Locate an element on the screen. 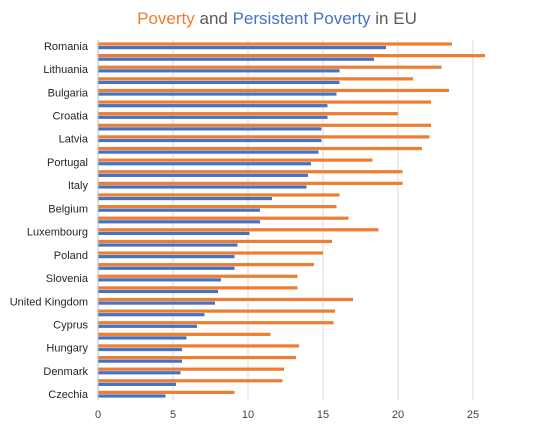 Image resolution: width=555 pixels, height=428 pixels. category-label: Romania is located at coordinates (66, 47).